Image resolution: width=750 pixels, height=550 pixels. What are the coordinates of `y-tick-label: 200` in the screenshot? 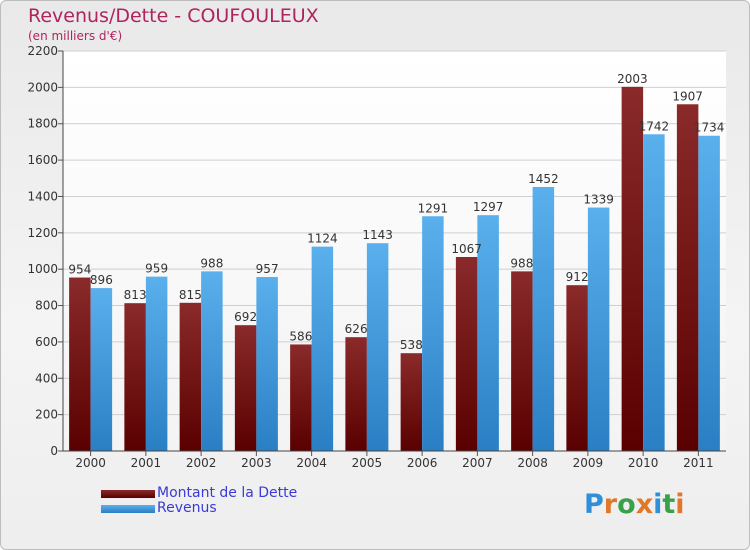 It's located at (46, 415).